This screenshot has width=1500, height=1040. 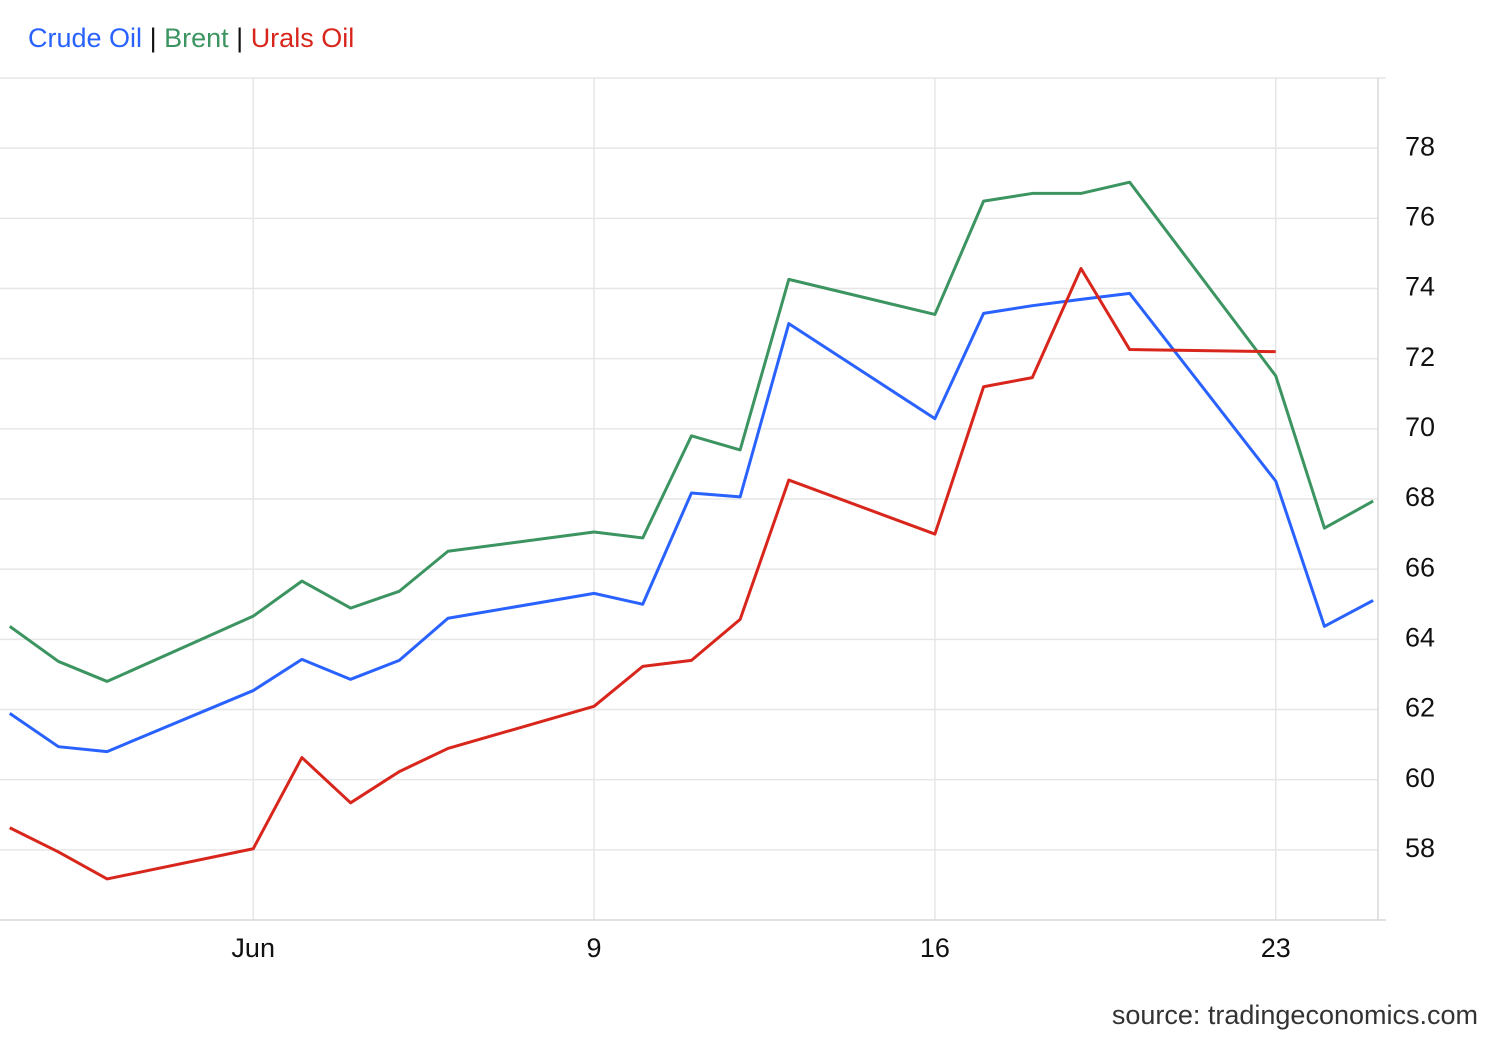 What do you see at coordinates (1420, 216) in the screenshot?
I see `y-tick-label: 76` at bounding box center [1420, 216].